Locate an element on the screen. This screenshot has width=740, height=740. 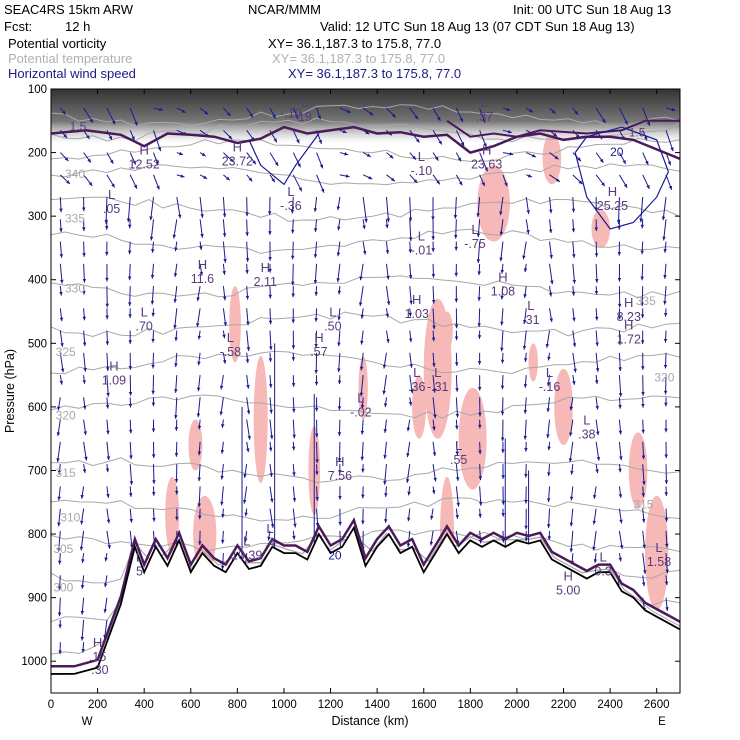
x-tick-label-2: 400 is located at coordinates (144, 705).